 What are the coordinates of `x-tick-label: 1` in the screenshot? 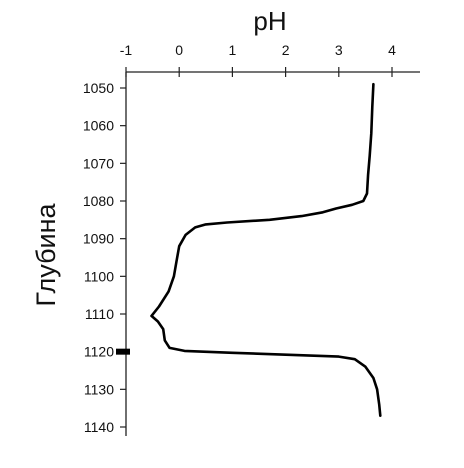 It's located at (233, 50).